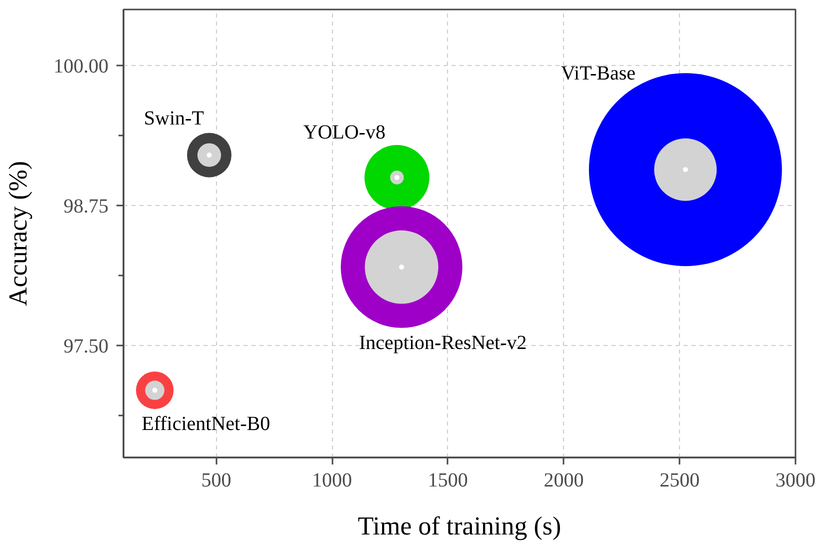 The height and width of the screenshot is (552, 817). What do you see at coordinates (81, 67) in the screenshot?
I see `y-tick-label: 100.00` at bounding box center [81, 67].